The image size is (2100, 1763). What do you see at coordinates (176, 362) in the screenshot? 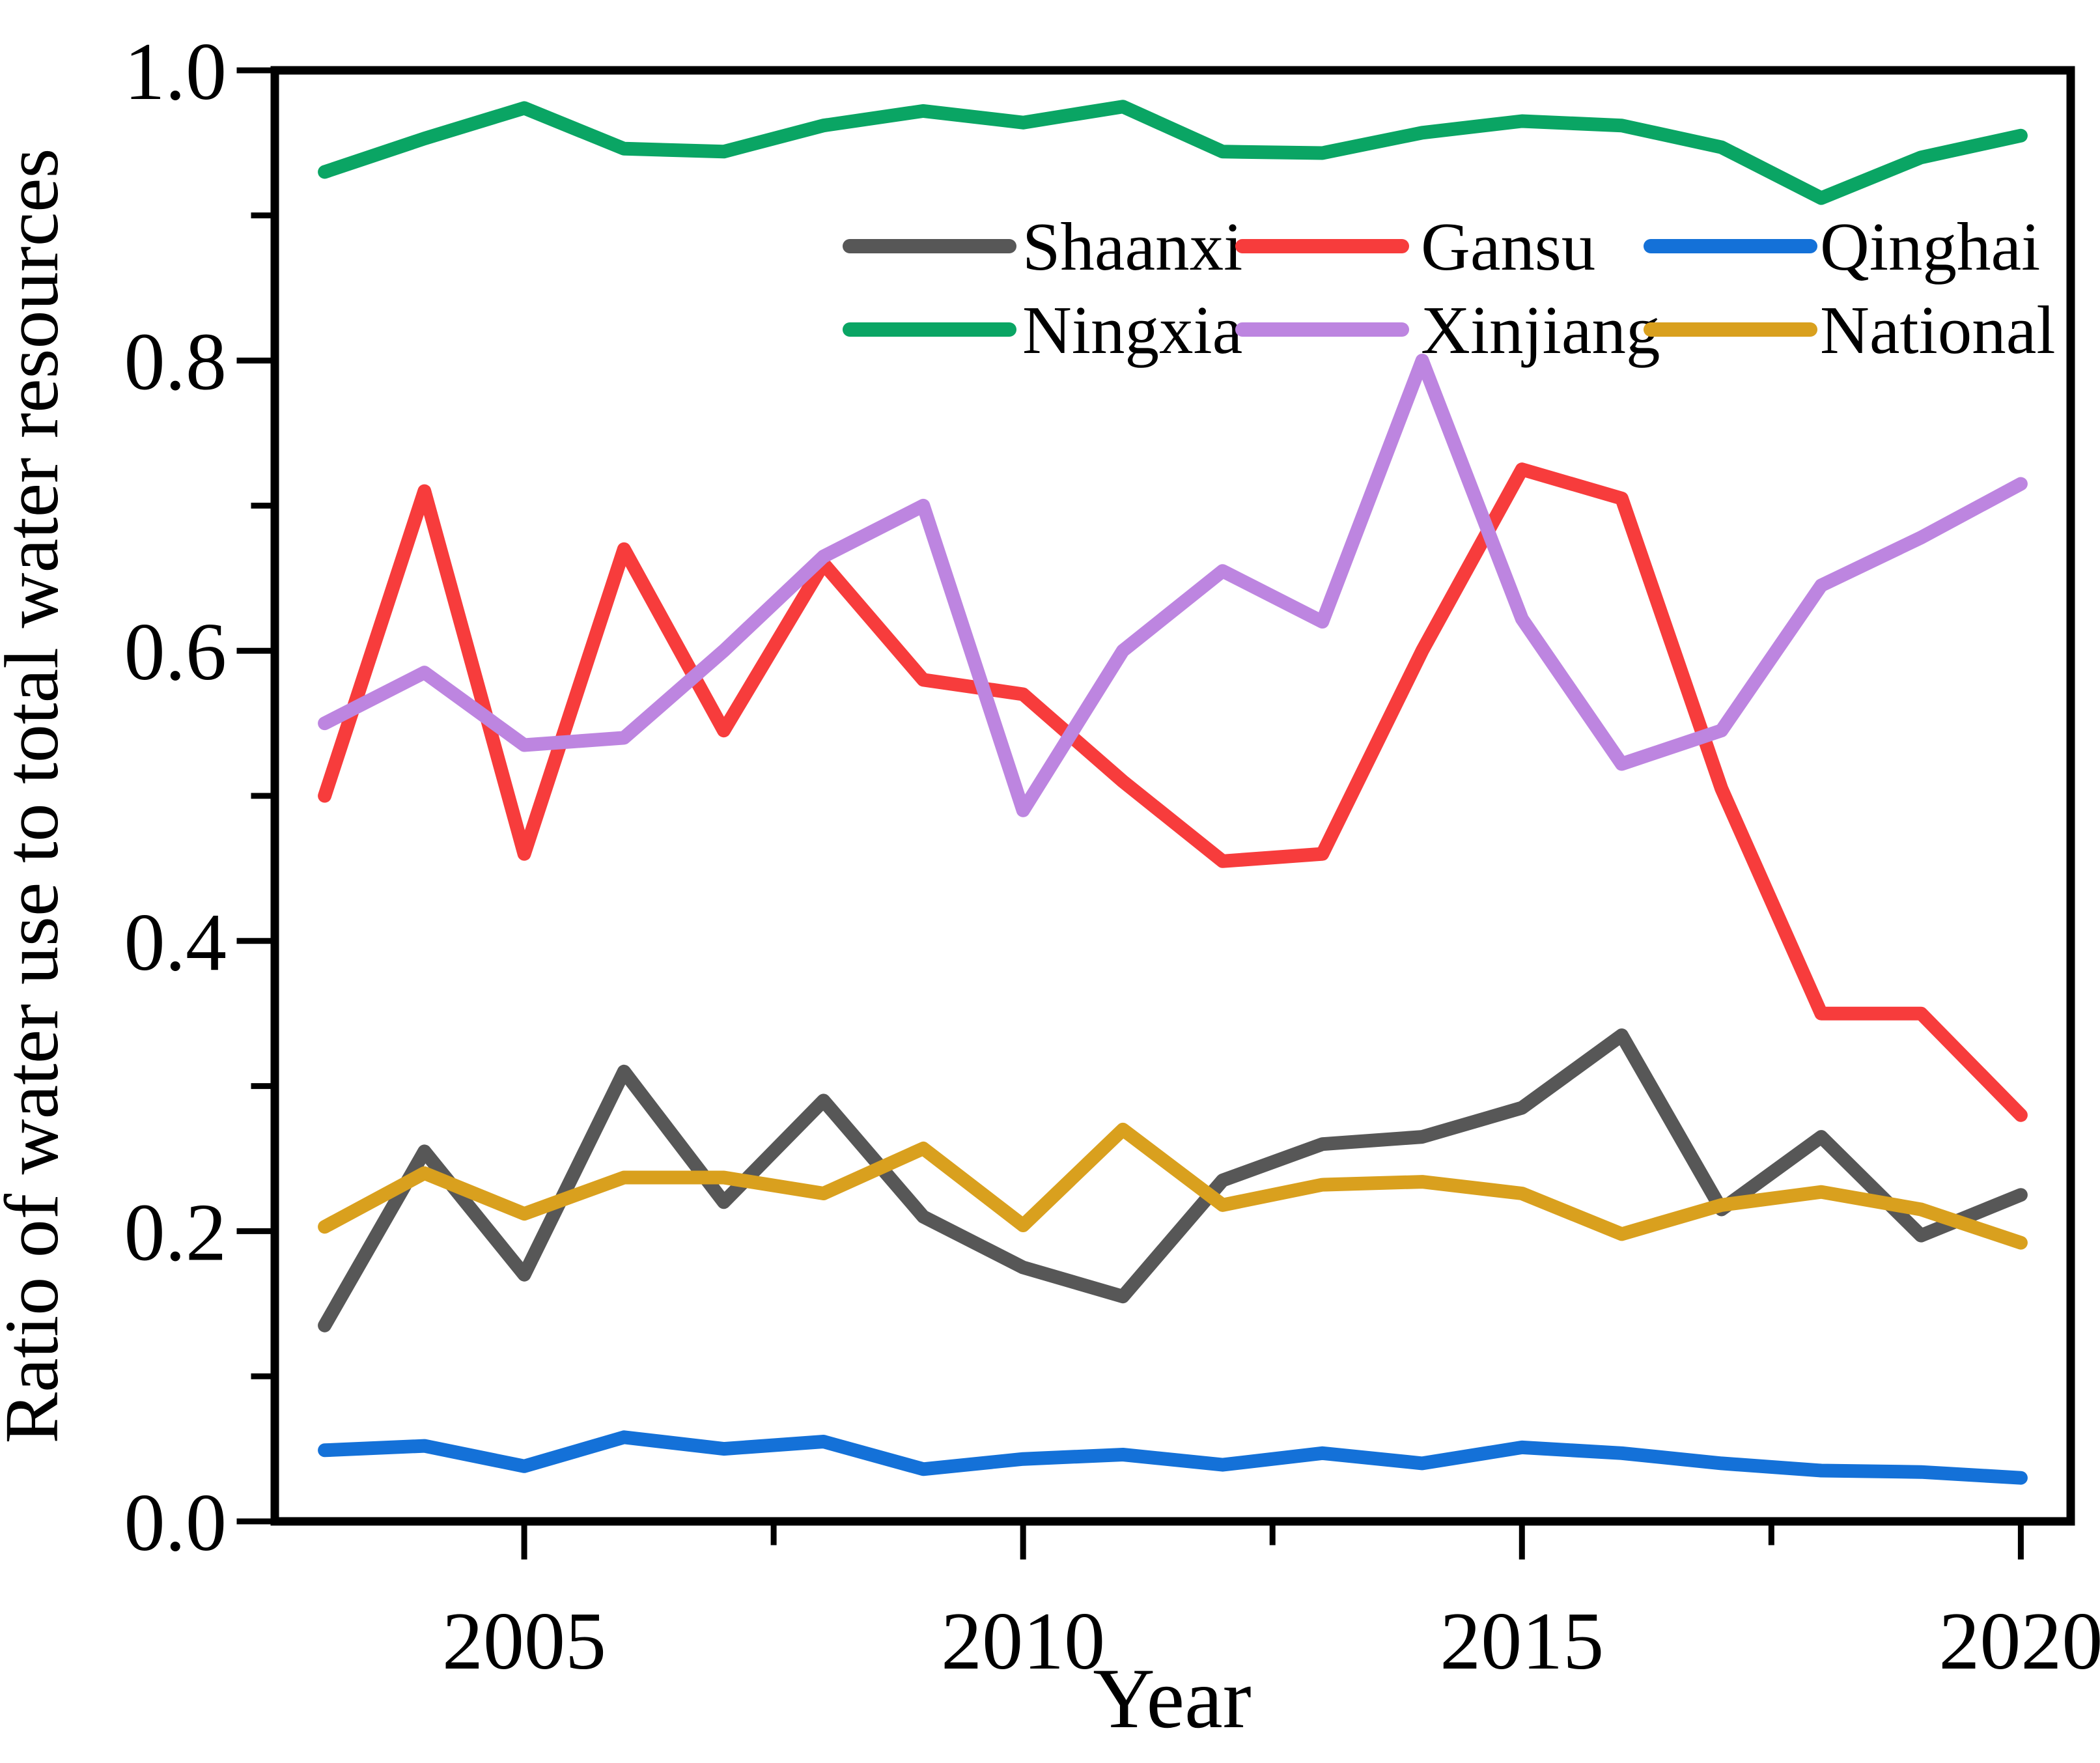
I see `y-tick-label: 0.8` at bounding box center [176, 362].